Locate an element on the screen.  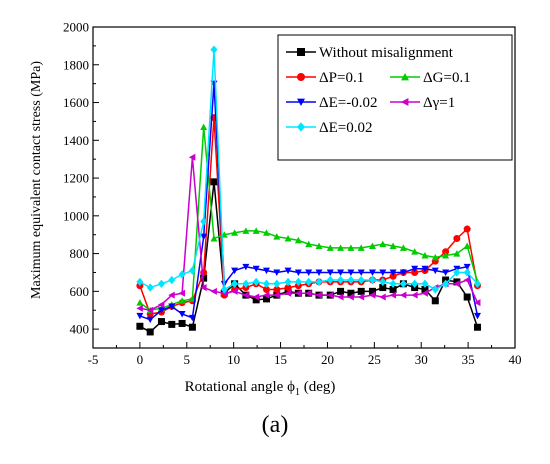
legend-label: ΔE=0.02 is located at coordinates (346, 128).